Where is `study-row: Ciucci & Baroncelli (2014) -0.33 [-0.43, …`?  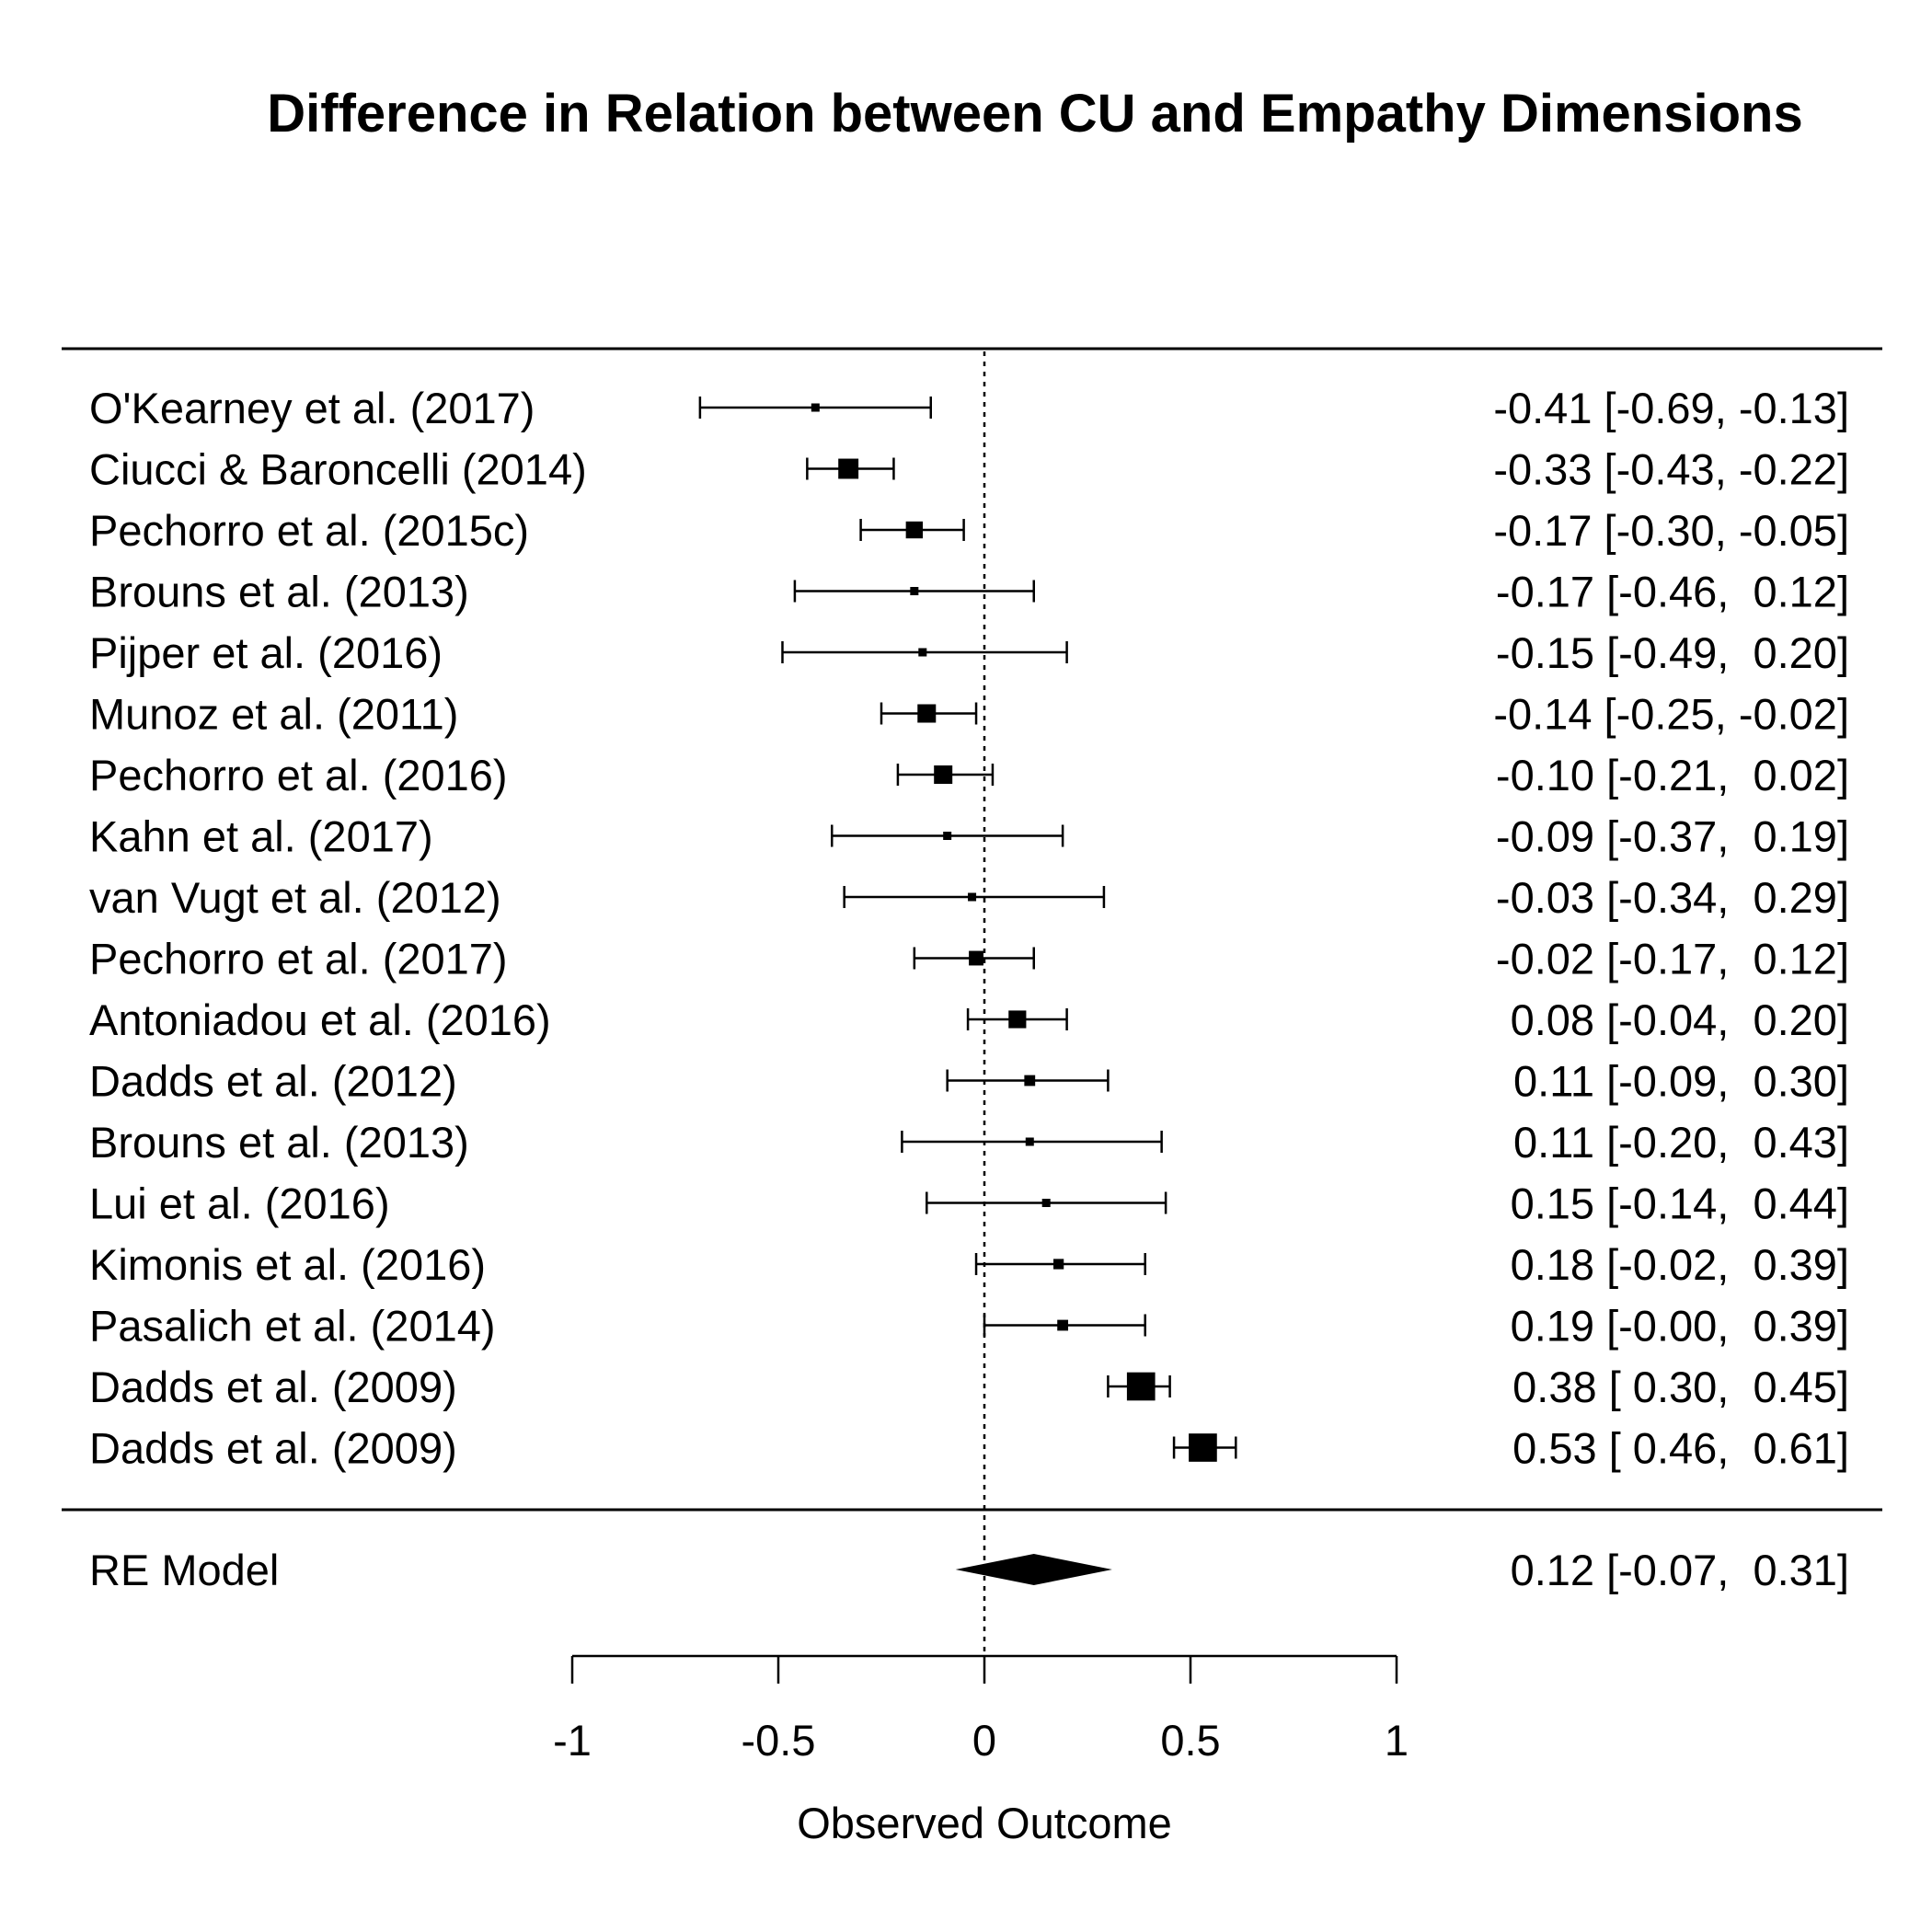 study-row: Ciucci & Baroncelli (2014) -0.33 [-0.43, … is located at coordinates (969, 469).